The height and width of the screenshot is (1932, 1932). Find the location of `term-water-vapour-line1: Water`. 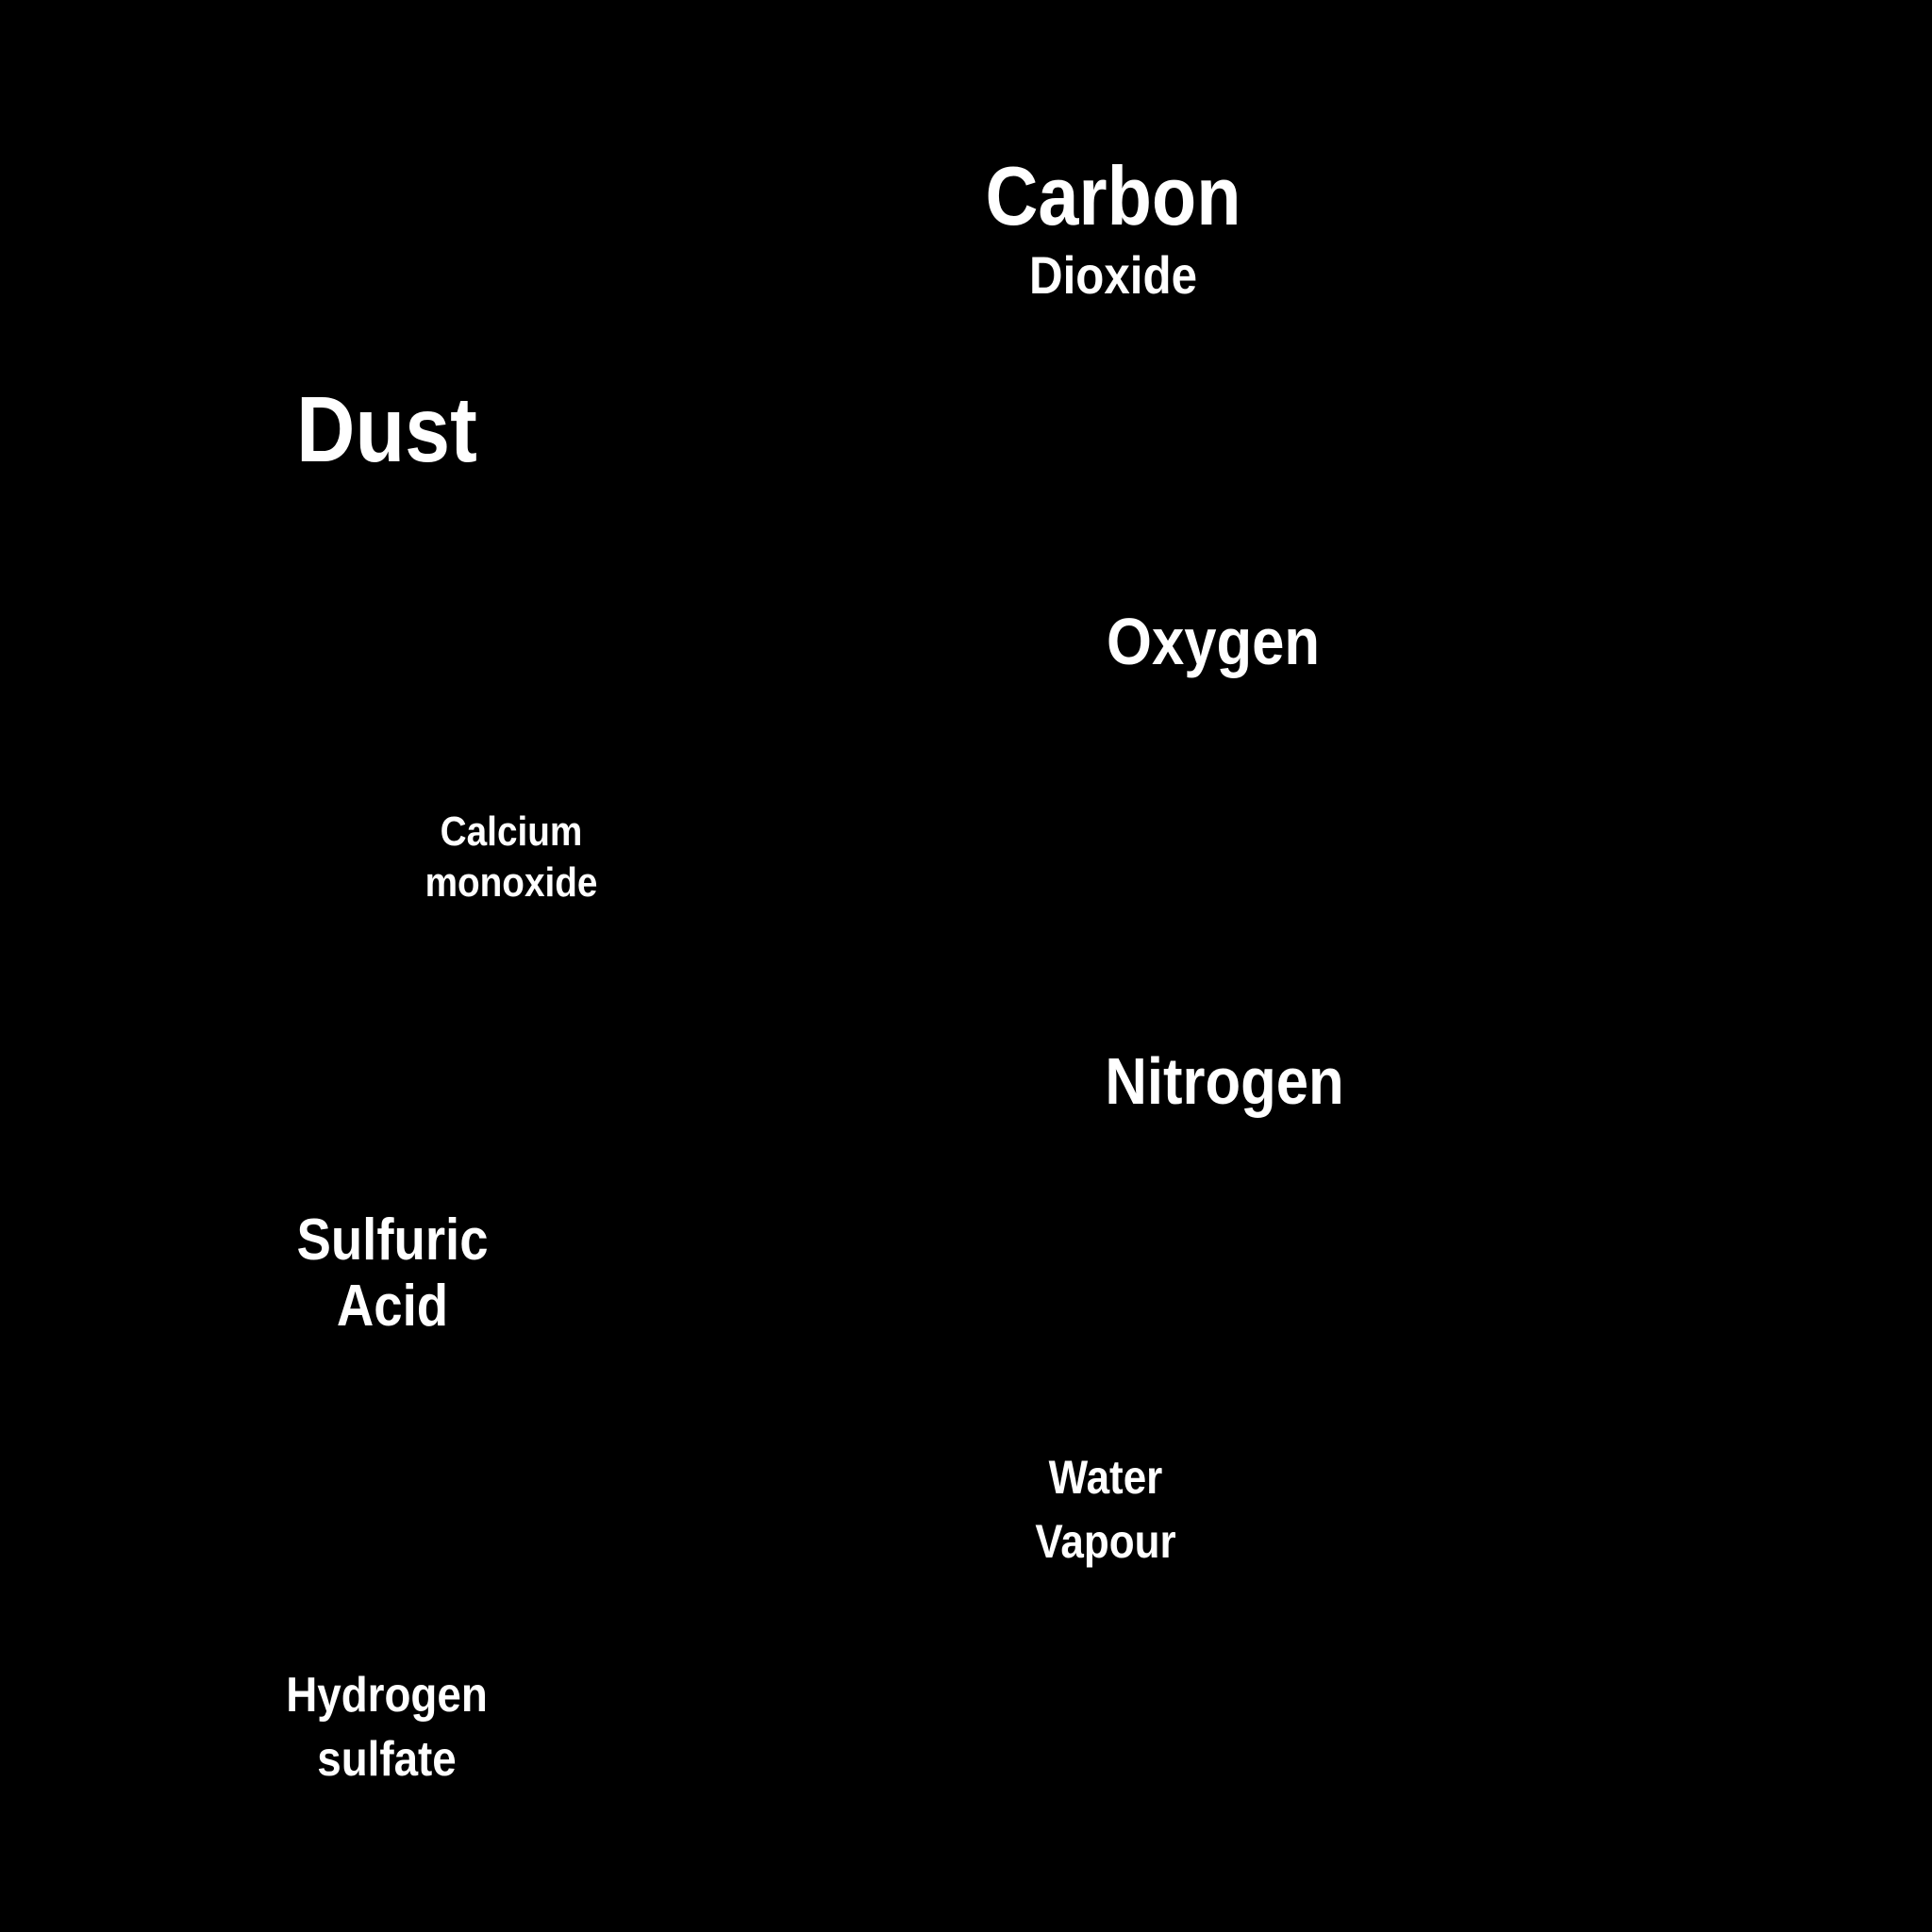

term-water-vapour-line1: Water is located at coordinates (1106, 1478).